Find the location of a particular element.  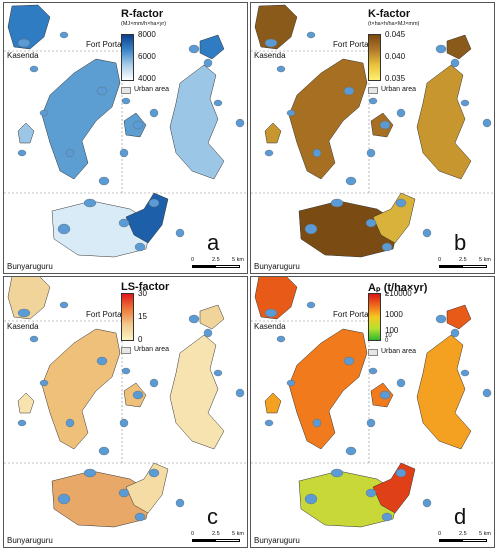

panel-letter: c is located at coordinates (212, 516).